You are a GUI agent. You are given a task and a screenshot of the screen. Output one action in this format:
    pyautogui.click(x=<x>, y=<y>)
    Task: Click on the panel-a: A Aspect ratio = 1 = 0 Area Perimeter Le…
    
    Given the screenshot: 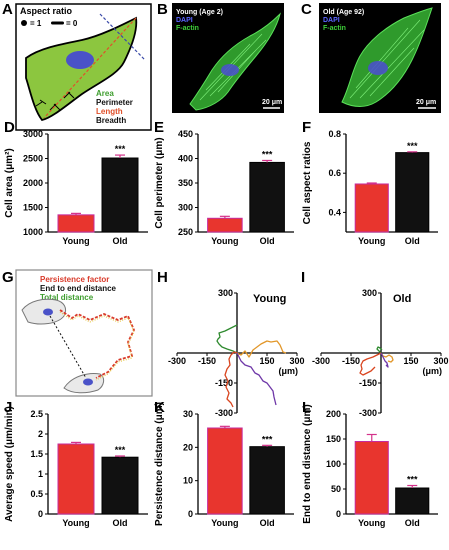 What is the action you would take?
    pyautogui.click(x=77, y=66)
    